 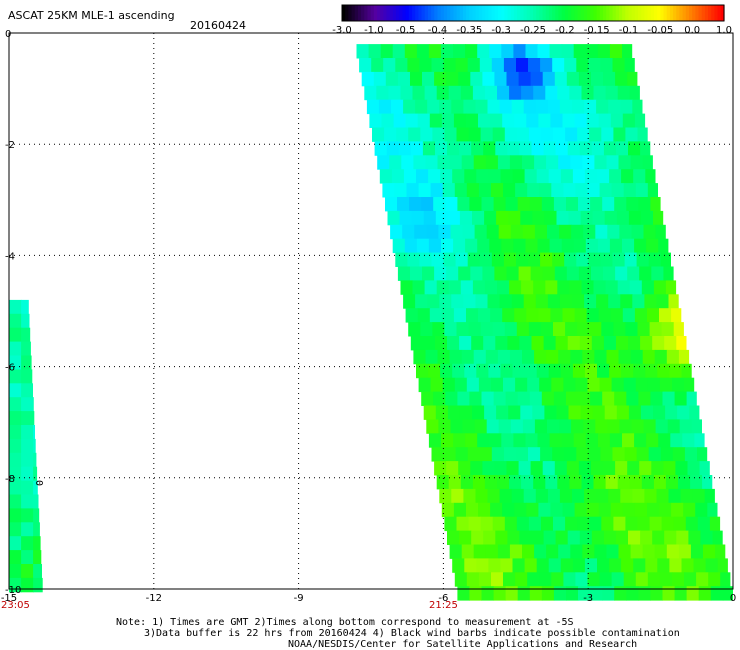 I want to click on colorbar-tick-label: -0.05, so click(x=660, y=30).